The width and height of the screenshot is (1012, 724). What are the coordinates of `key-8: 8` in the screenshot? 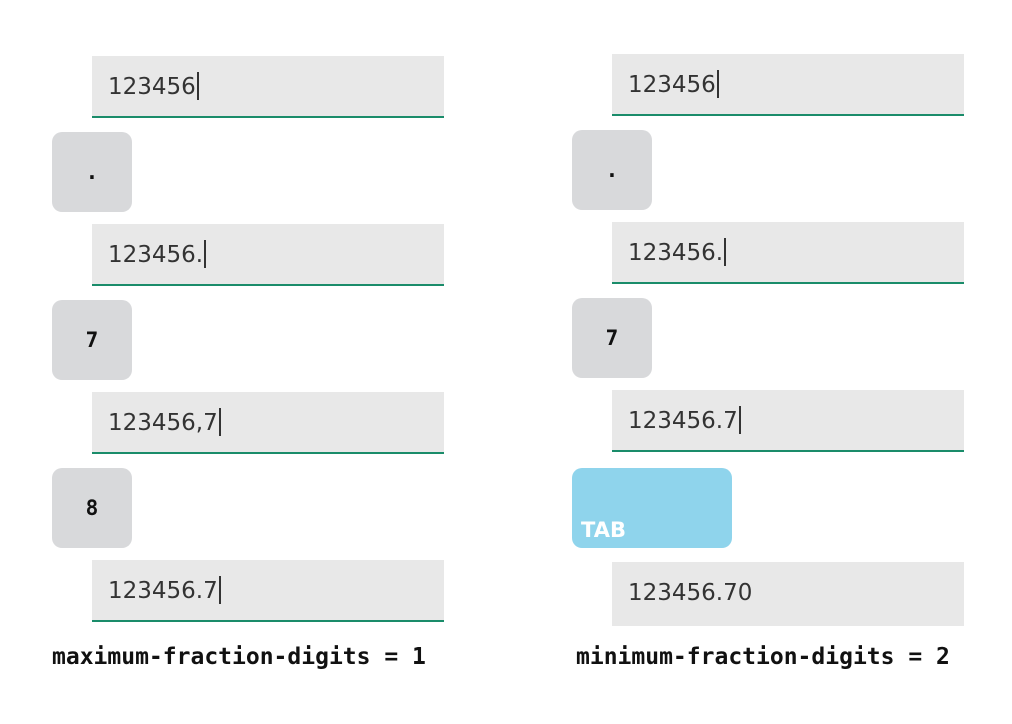 It's located at (92, 508).